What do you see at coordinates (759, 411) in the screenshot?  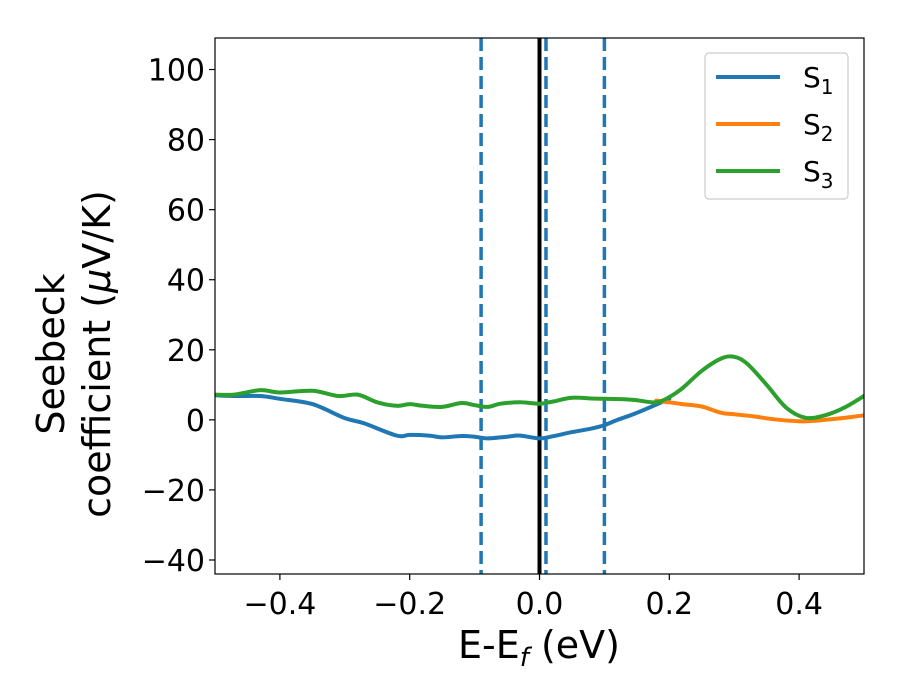 I see `series-line-s2` at bounding box center [759, 411].